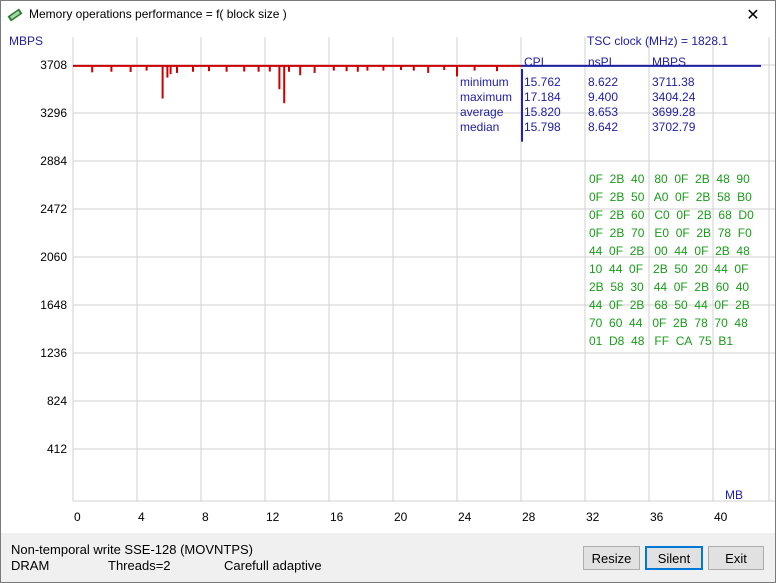  I want to click on y-tick-label: 3296, so click(53, 113).